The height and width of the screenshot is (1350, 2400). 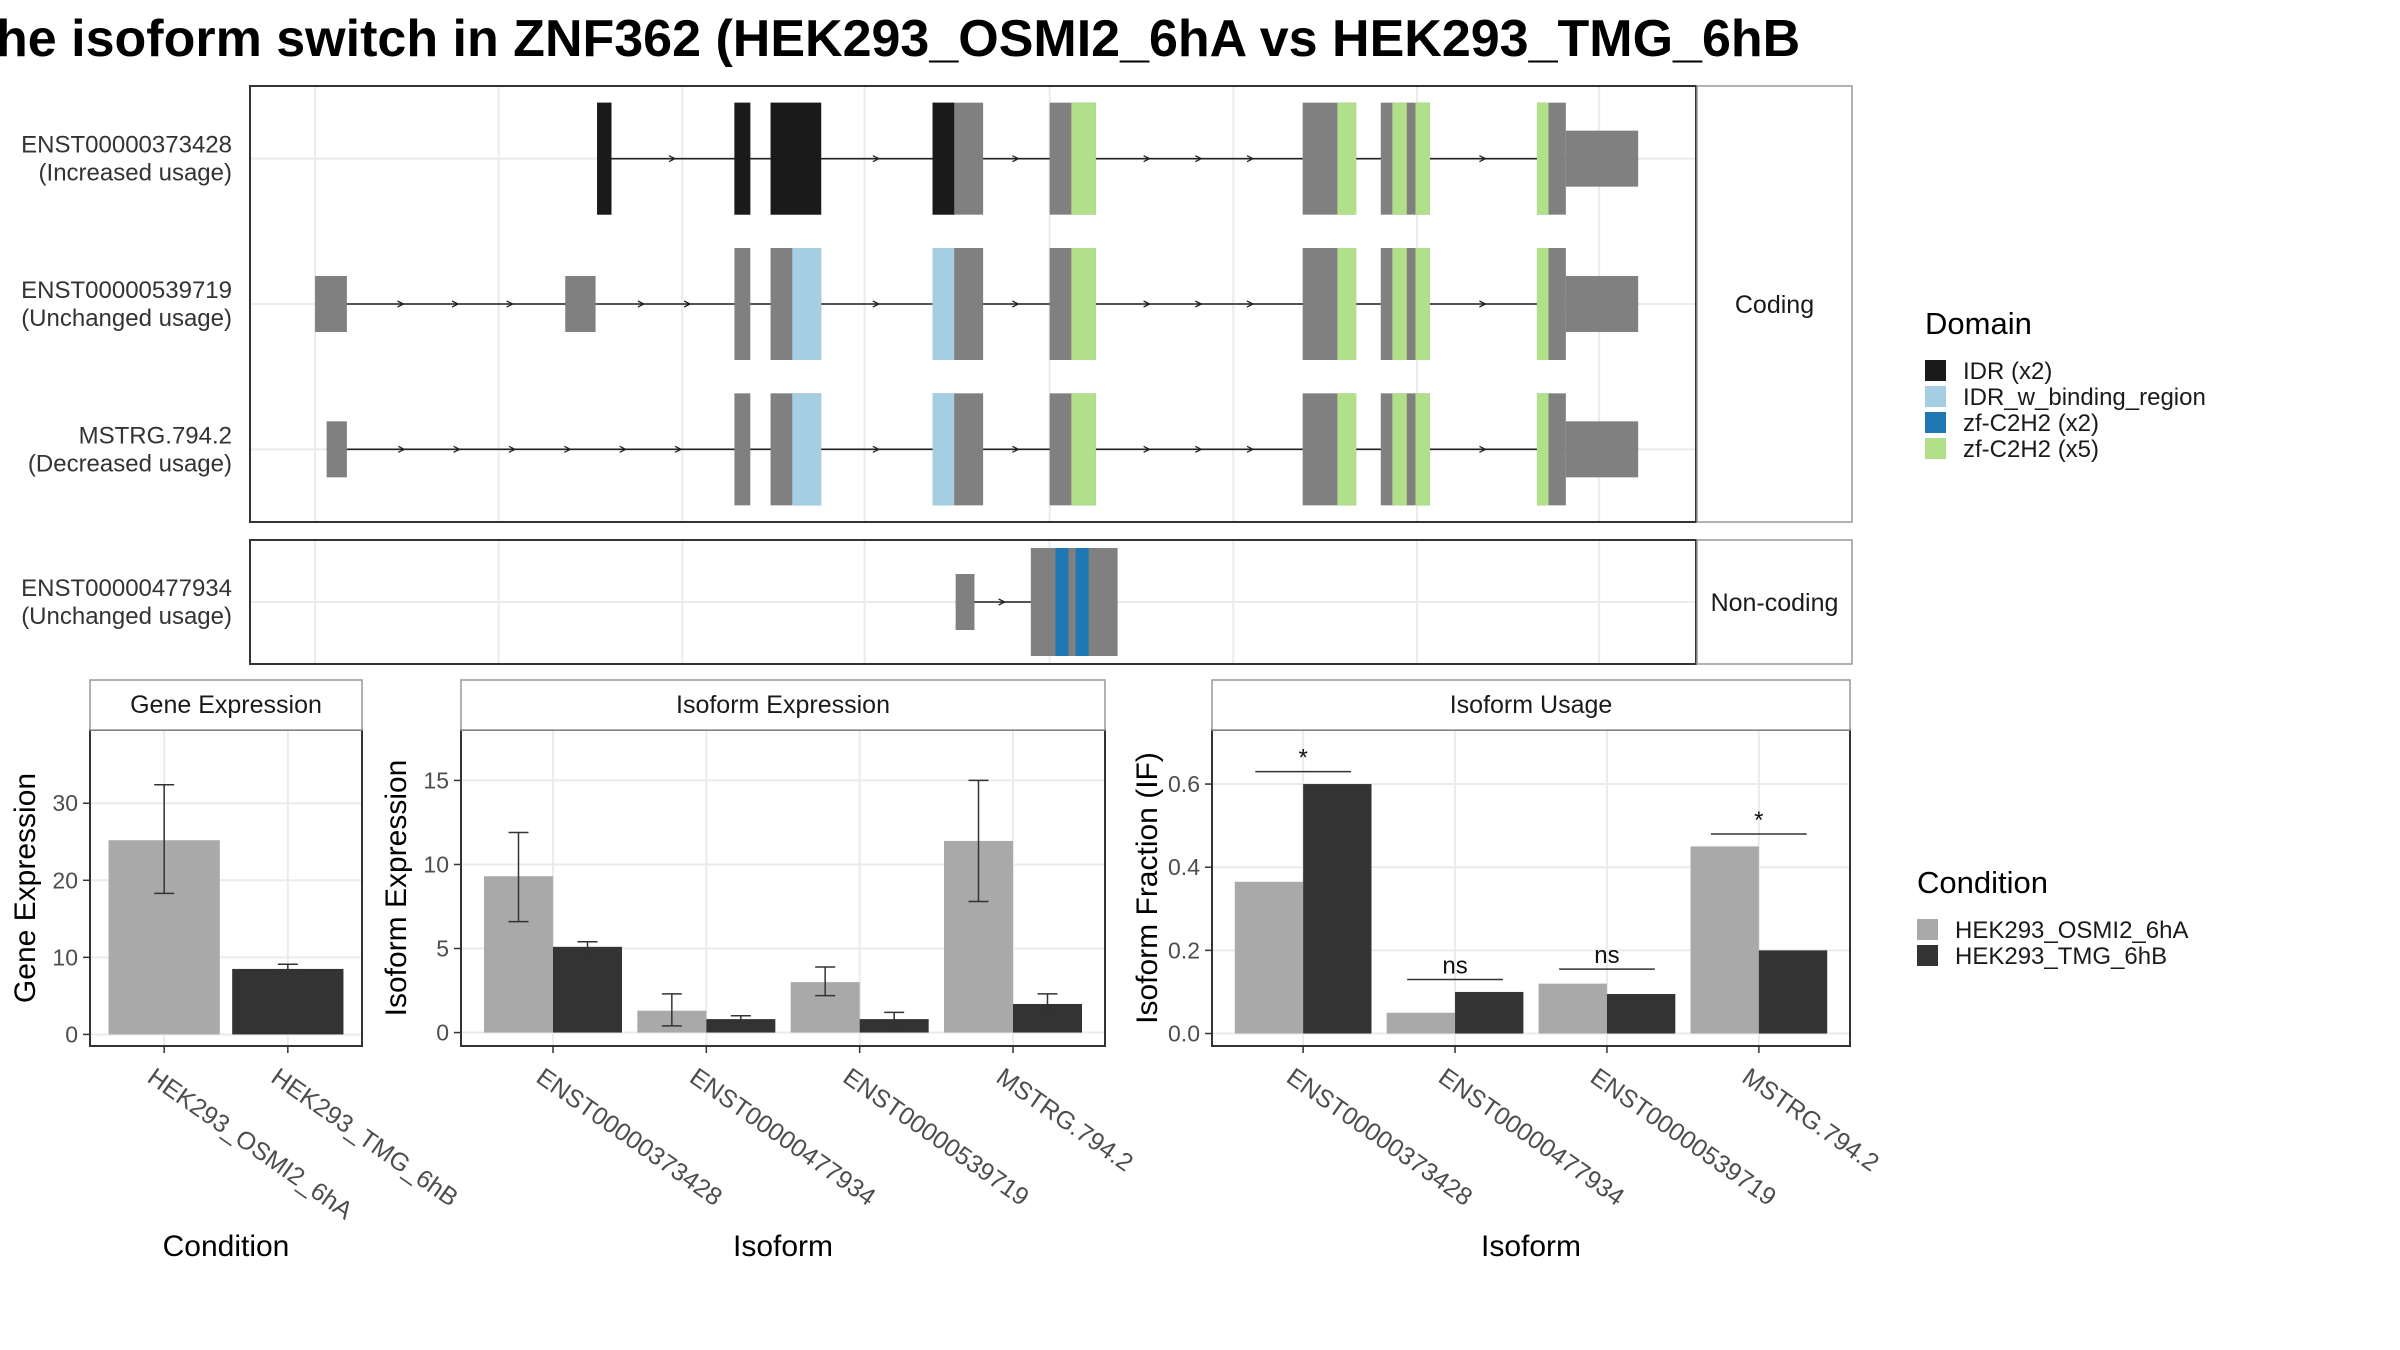 I want to click on transcript-id-label: ENST00000373428, so click(x=126, y=145).